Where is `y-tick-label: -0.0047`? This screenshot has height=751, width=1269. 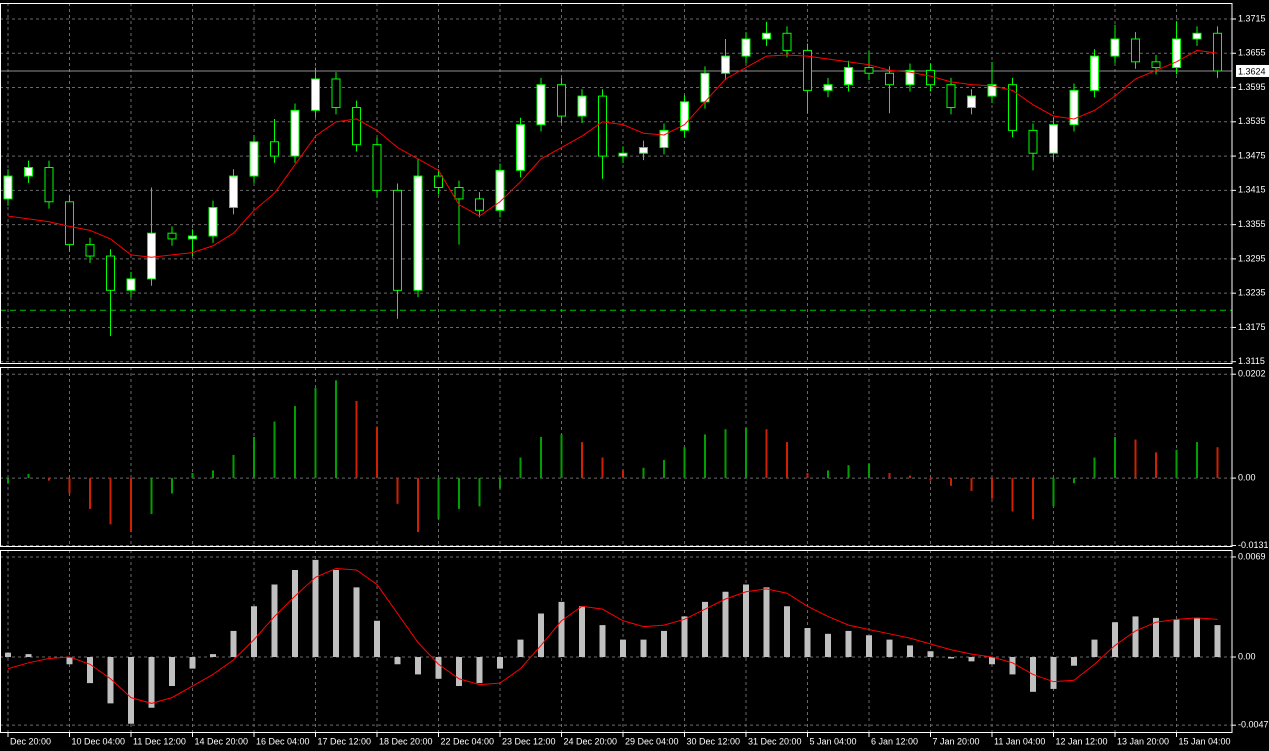
y-tick-label: -0.0047 is located at coordinates (1253, 725).